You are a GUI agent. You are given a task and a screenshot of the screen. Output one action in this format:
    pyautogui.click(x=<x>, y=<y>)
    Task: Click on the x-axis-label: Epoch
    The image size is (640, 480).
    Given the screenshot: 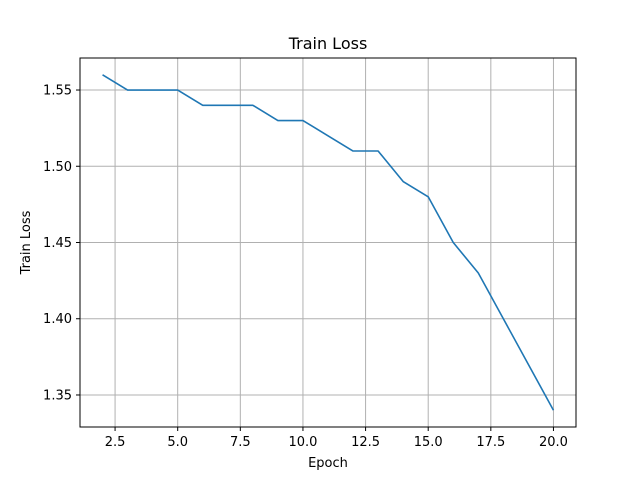 What is the action you would take?
    pyautogui.click(x=328, y=463)
    